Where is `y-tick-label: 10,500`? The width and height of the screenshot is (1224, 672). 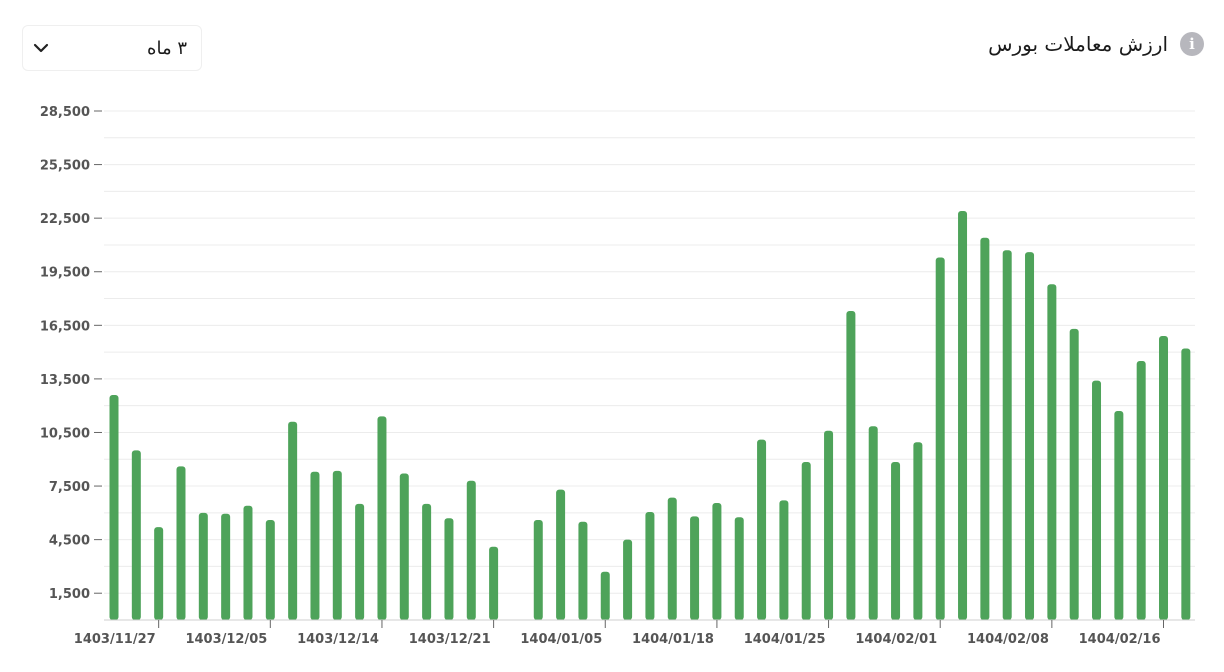
y-tick-label: 10,500 is located at coordinates (65, 433).